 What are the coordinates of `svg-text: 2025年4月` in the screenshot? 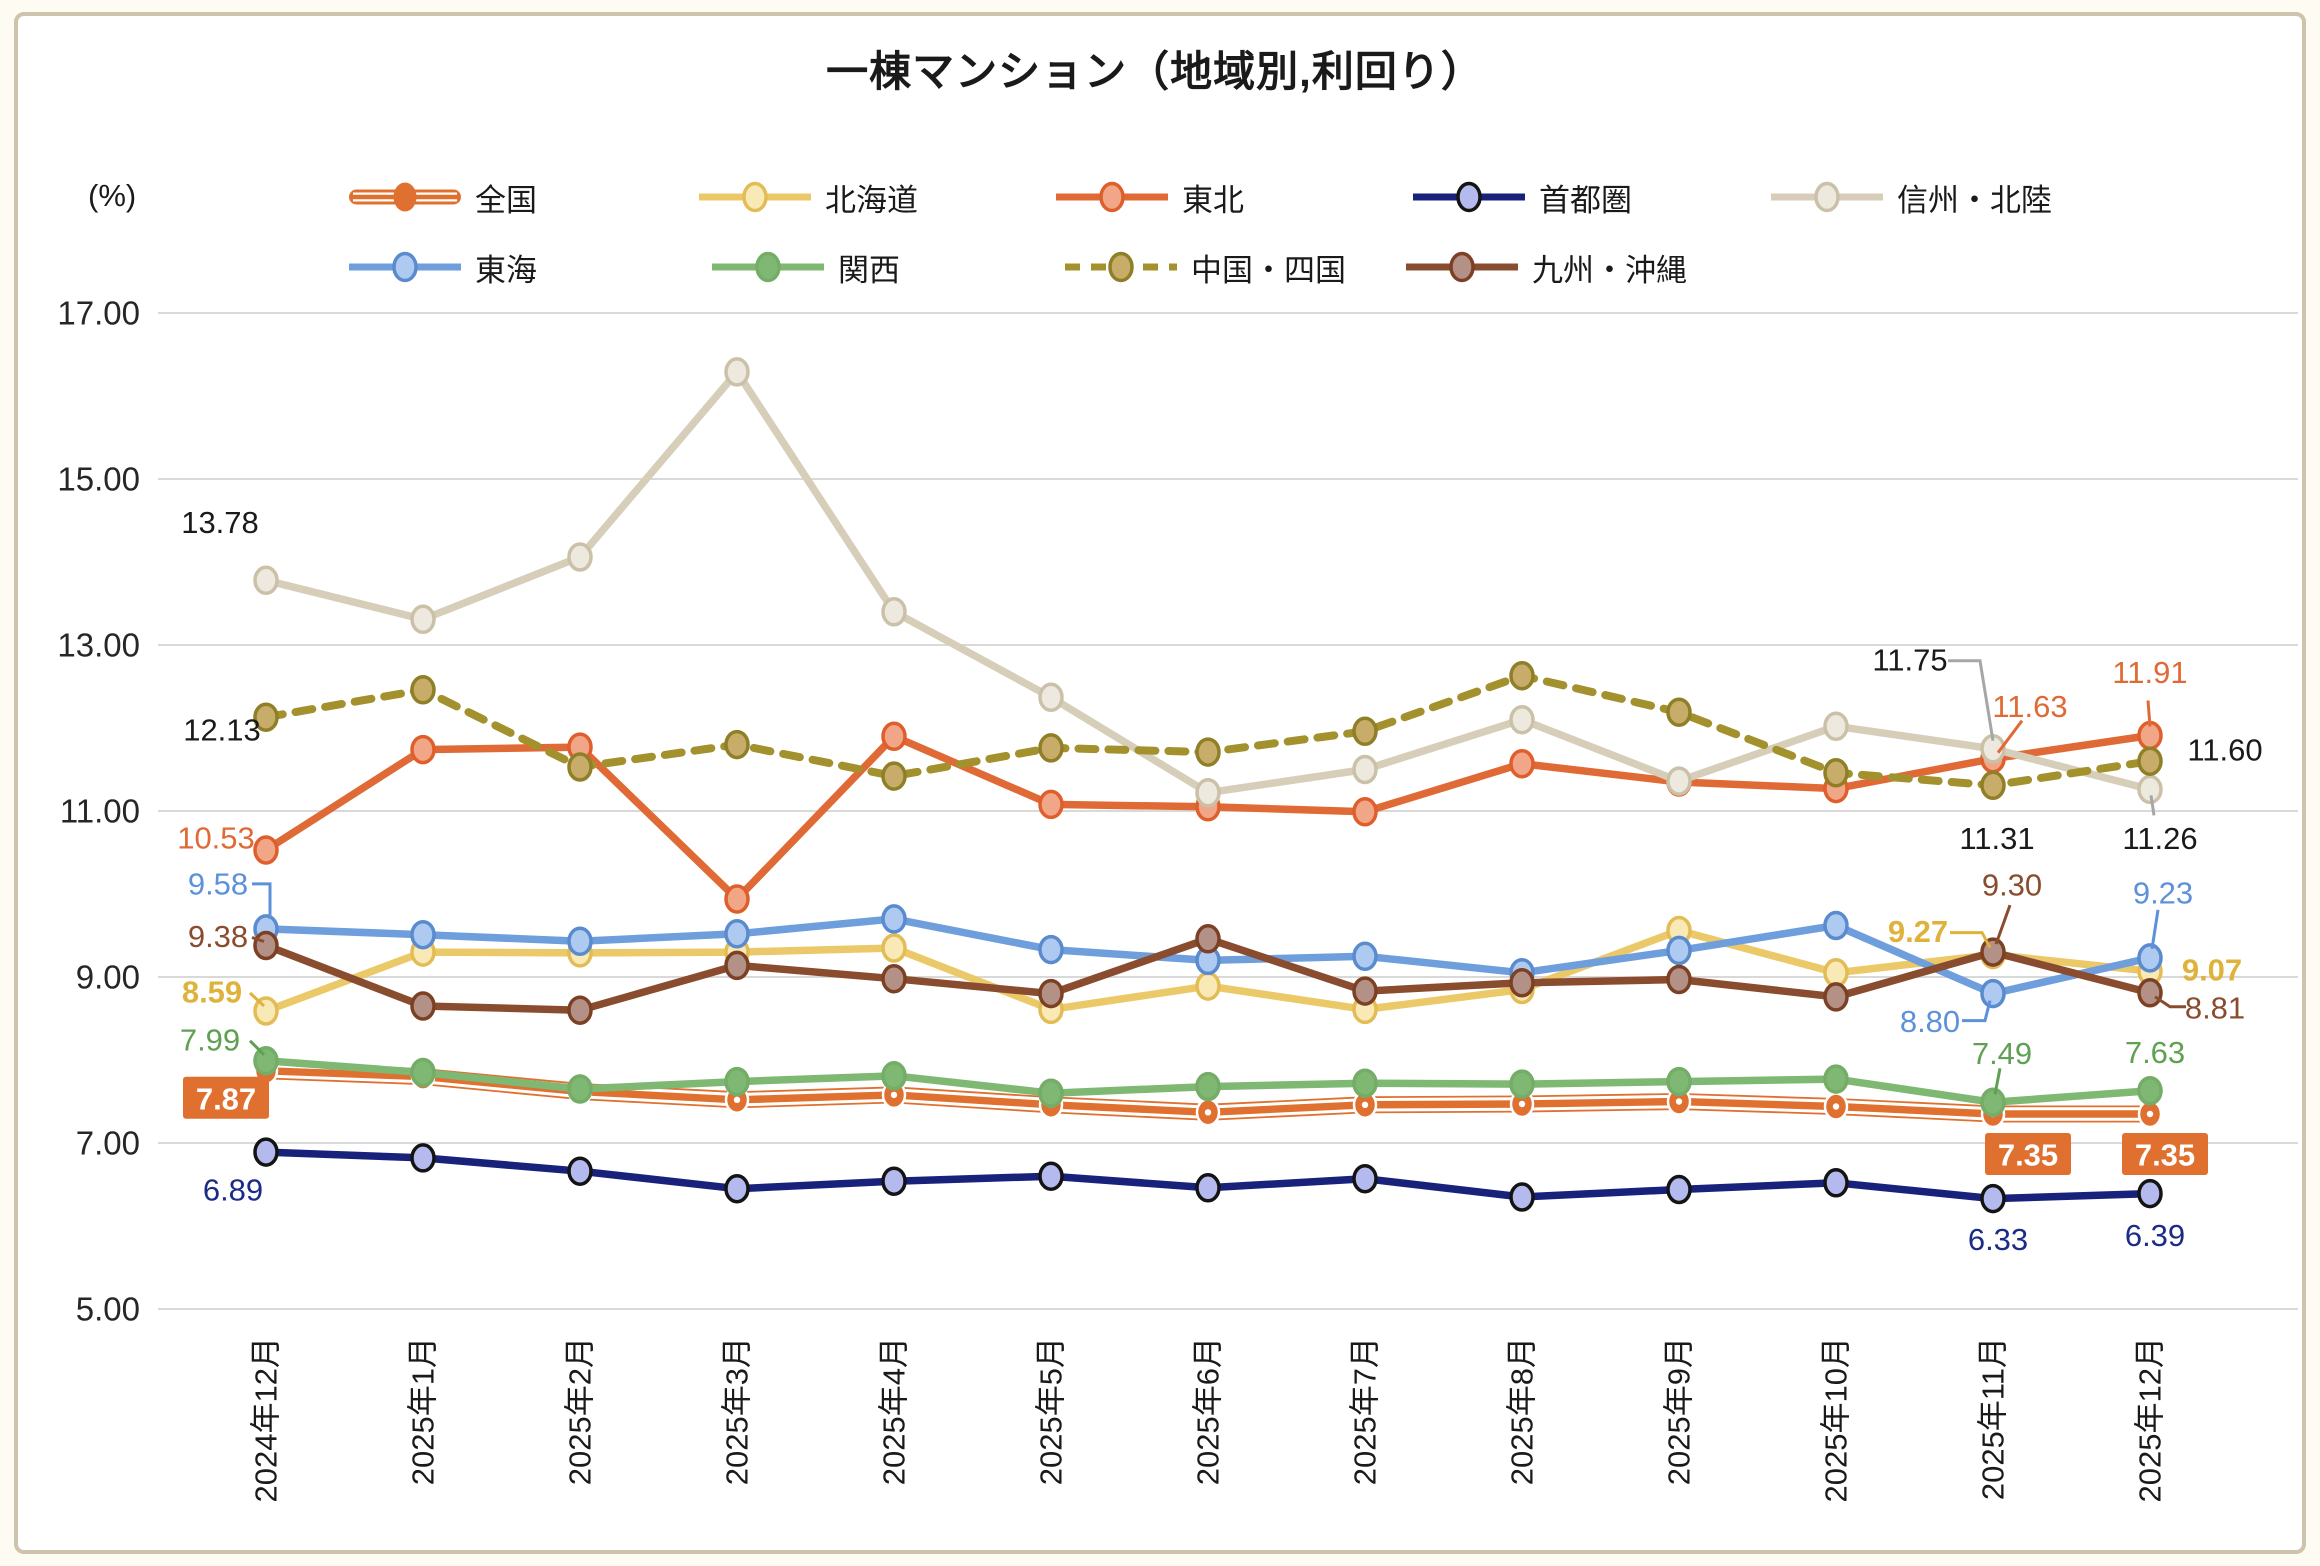 It's located at (894, 1411).